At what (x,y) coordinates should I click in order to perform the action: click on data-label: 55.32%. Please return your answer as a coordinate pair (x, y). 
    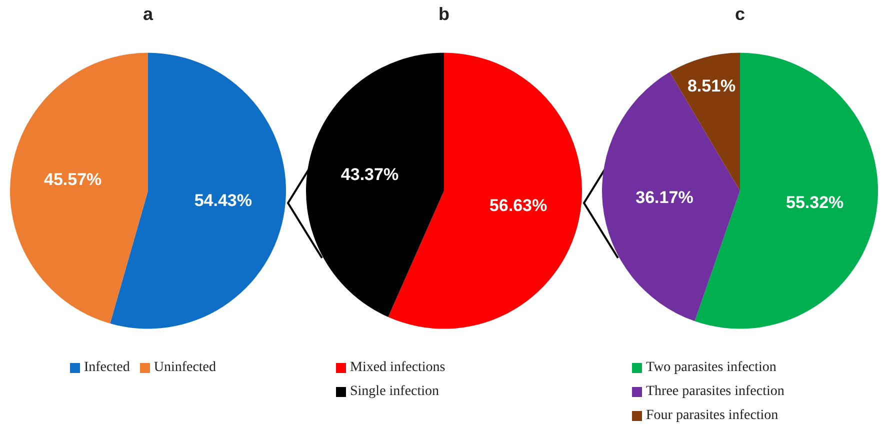
    Looking at the image, I should click on (815, 202).